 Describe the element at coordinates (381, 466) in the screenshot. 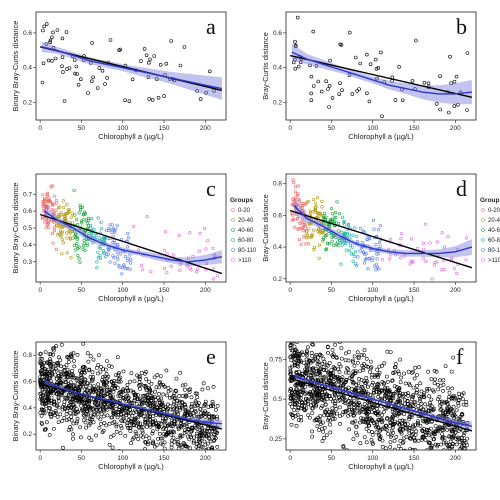

I see `x-axis-title: Chlorophyll a (µg/L)` at that location.